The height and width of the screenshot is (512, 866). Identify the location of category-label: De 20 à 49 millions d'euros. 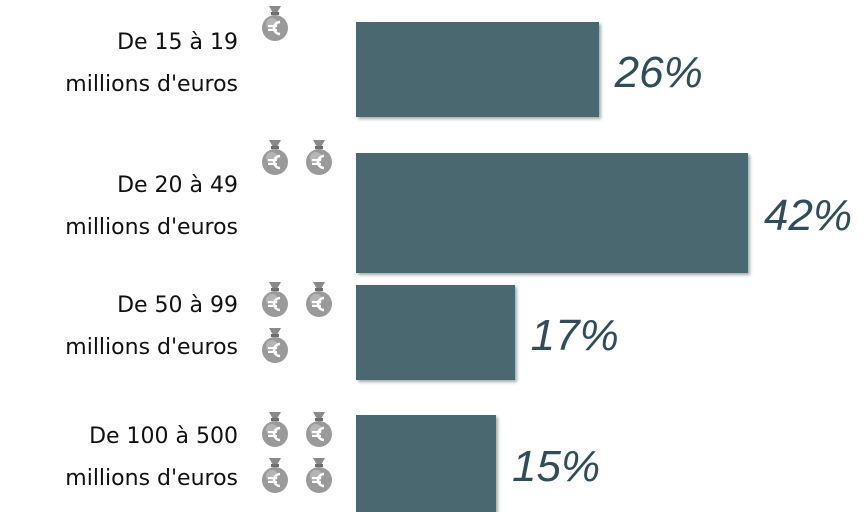
(151, 206).